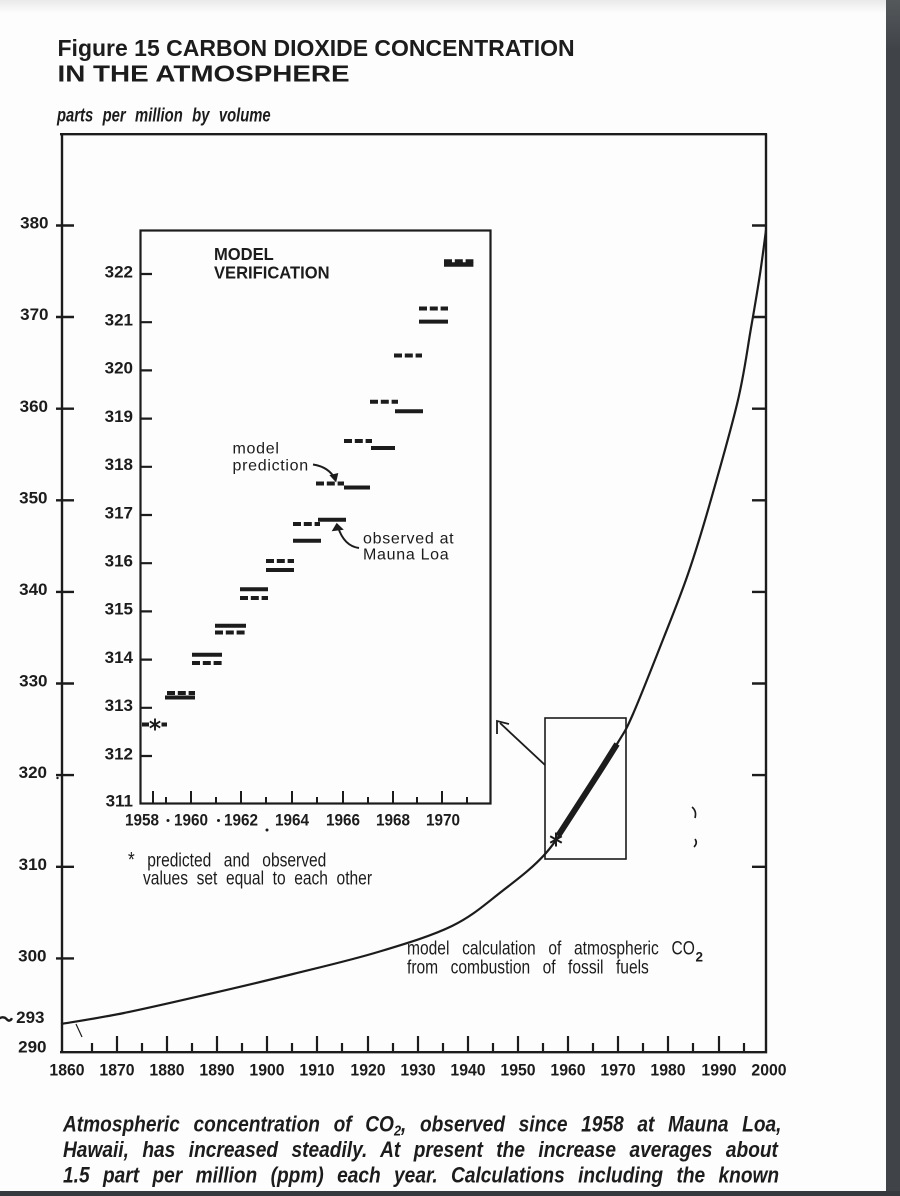  What do you see at coordinates (272, 272) in the screenshot?
I see `svg-text: VERIFICATION` at bounding box center [272, 272].